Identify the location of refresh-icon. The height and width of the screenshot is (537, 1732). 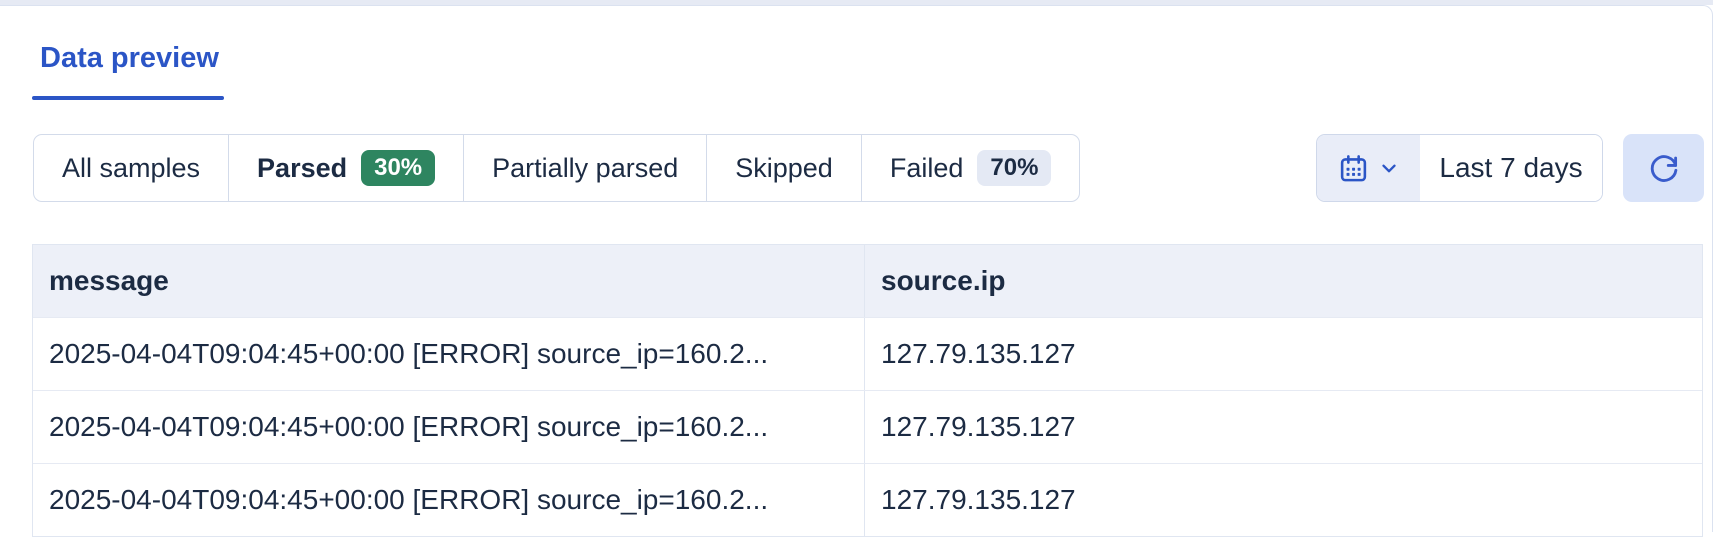
(1664, 168).